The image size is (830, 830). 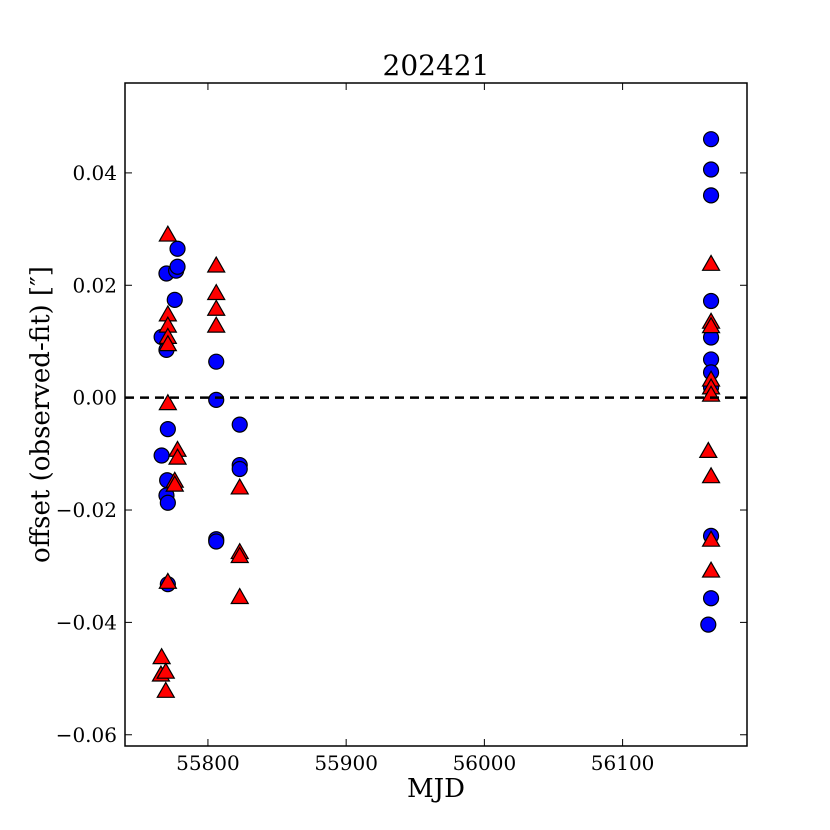 What do you see at coordinates (436, 789) in the screenshot?
I see `x-axis-label: MJD` at bounding box center [436, 789].